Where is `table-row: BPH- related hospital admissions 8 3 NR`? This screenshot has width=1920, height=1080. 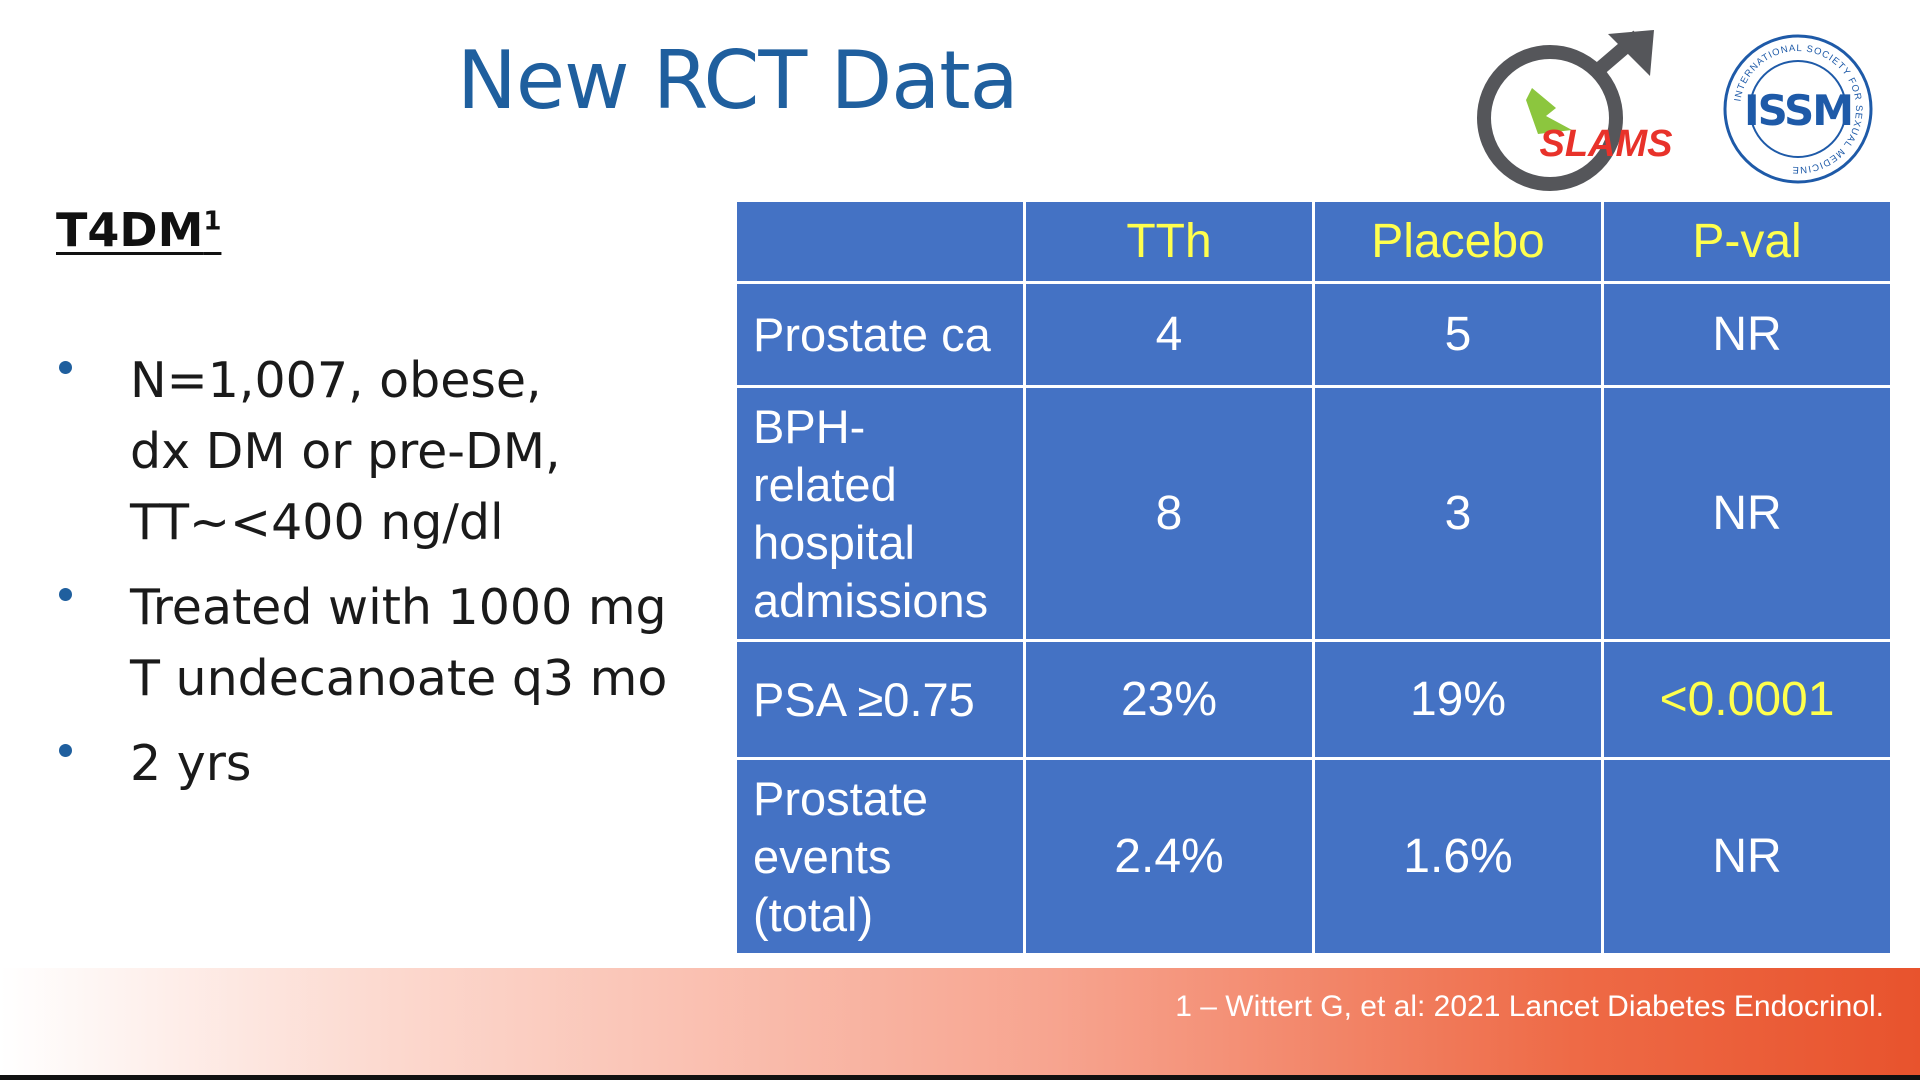 table-row: BPH- related hospital admissions 8 3 NR is located at coordinates (1313, 513).